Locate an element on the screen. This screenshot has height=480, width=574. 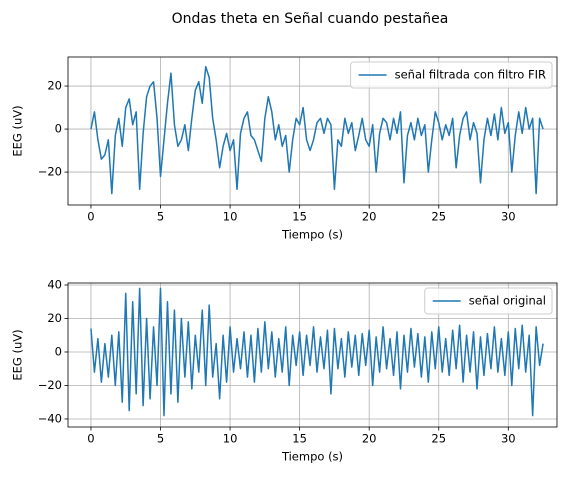
legend: señal filtrada con filtro FIR is located at coordinates (451, 75).